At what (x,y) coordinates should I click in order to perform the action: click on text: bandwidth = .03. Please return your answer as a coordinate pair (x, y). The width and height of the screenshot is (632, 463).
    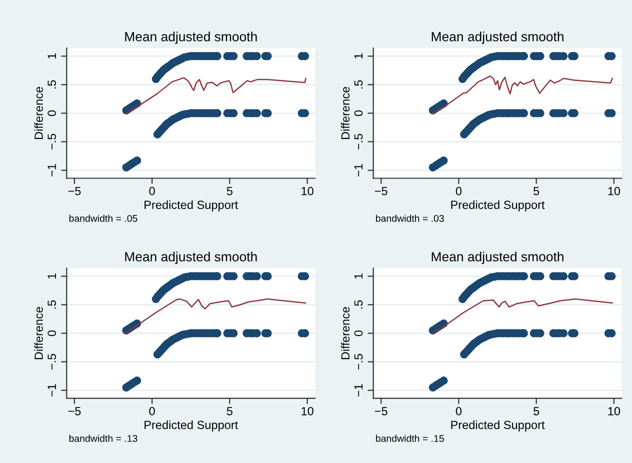
    Looking at the image, I should click on (410, 218).